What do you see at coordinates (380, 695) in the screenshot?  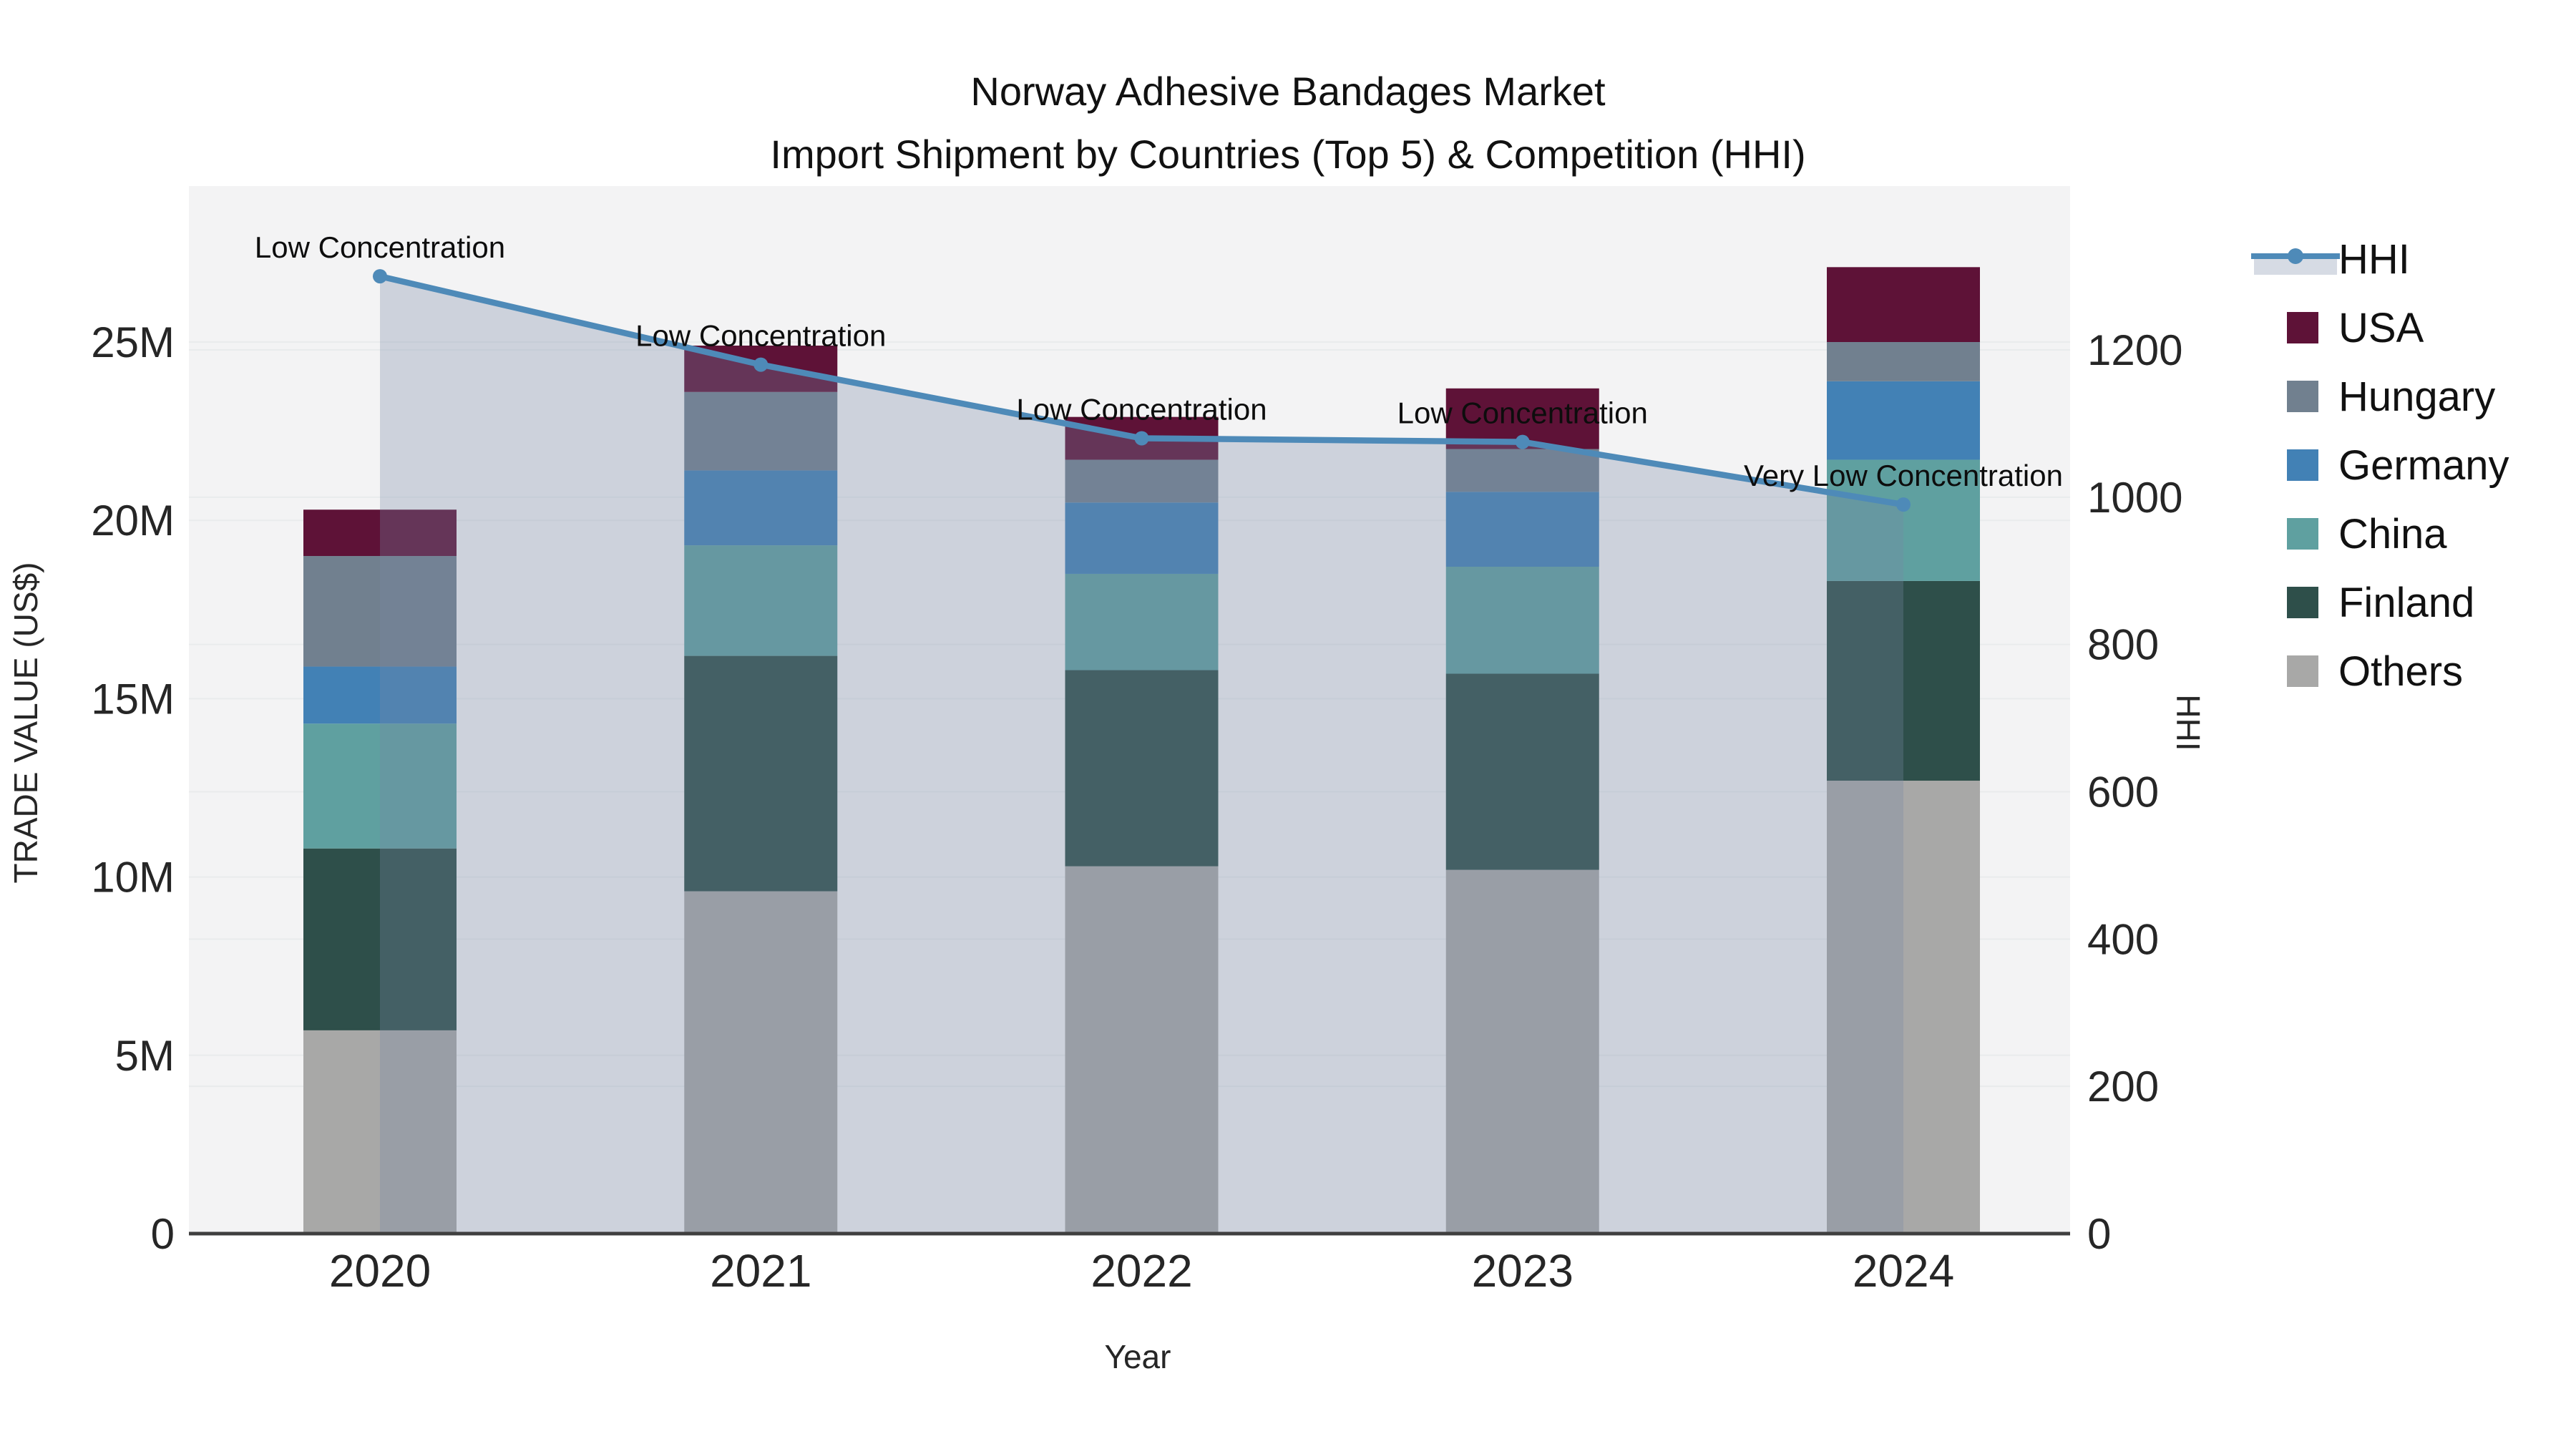 I see `bar-segment-germany-2020` at bounding box center [380, 695].